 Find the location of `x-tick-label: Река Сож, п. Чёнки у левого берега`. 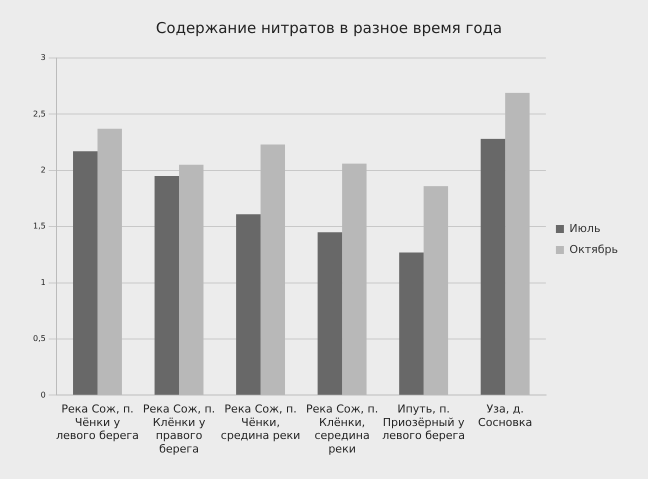

x-tick-label: Река Сож, п. Чёнки у левого берега is located at coordinates (97, 422).